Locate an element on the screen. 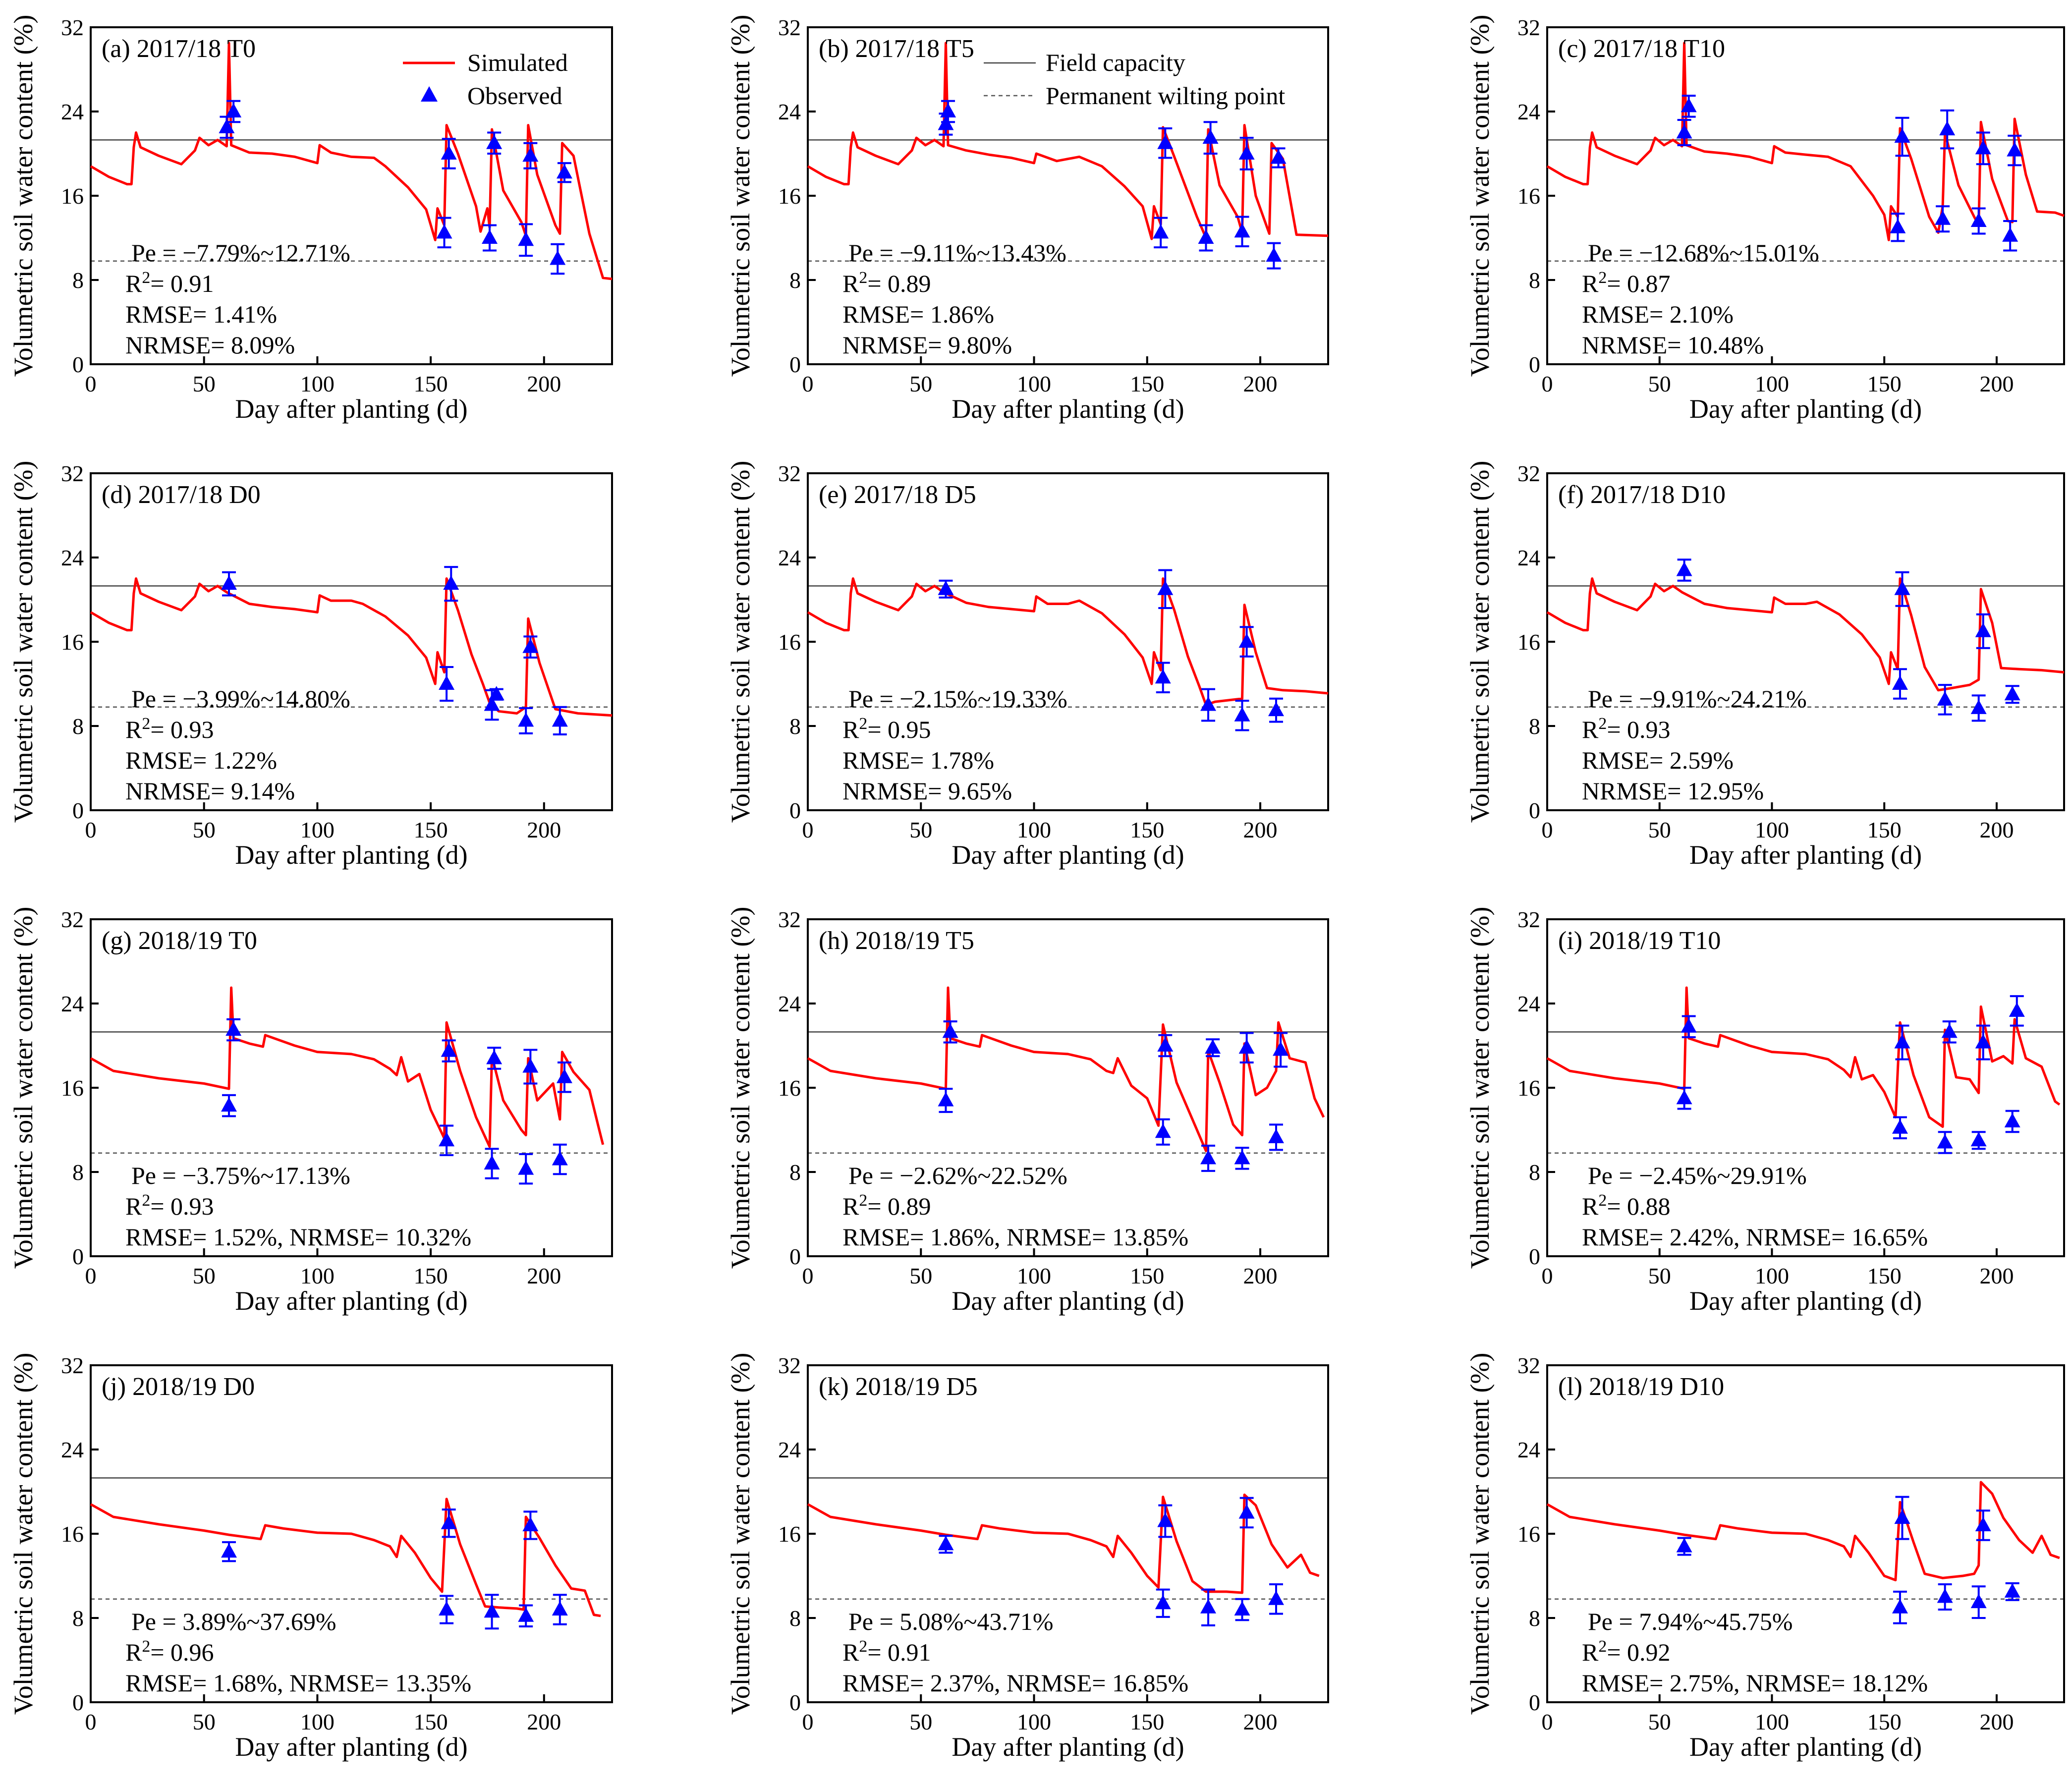 The height and width of the screenshot is (1784, 2072). stat-line: RMSE= 1.78% is located at coordinates (918, 760).